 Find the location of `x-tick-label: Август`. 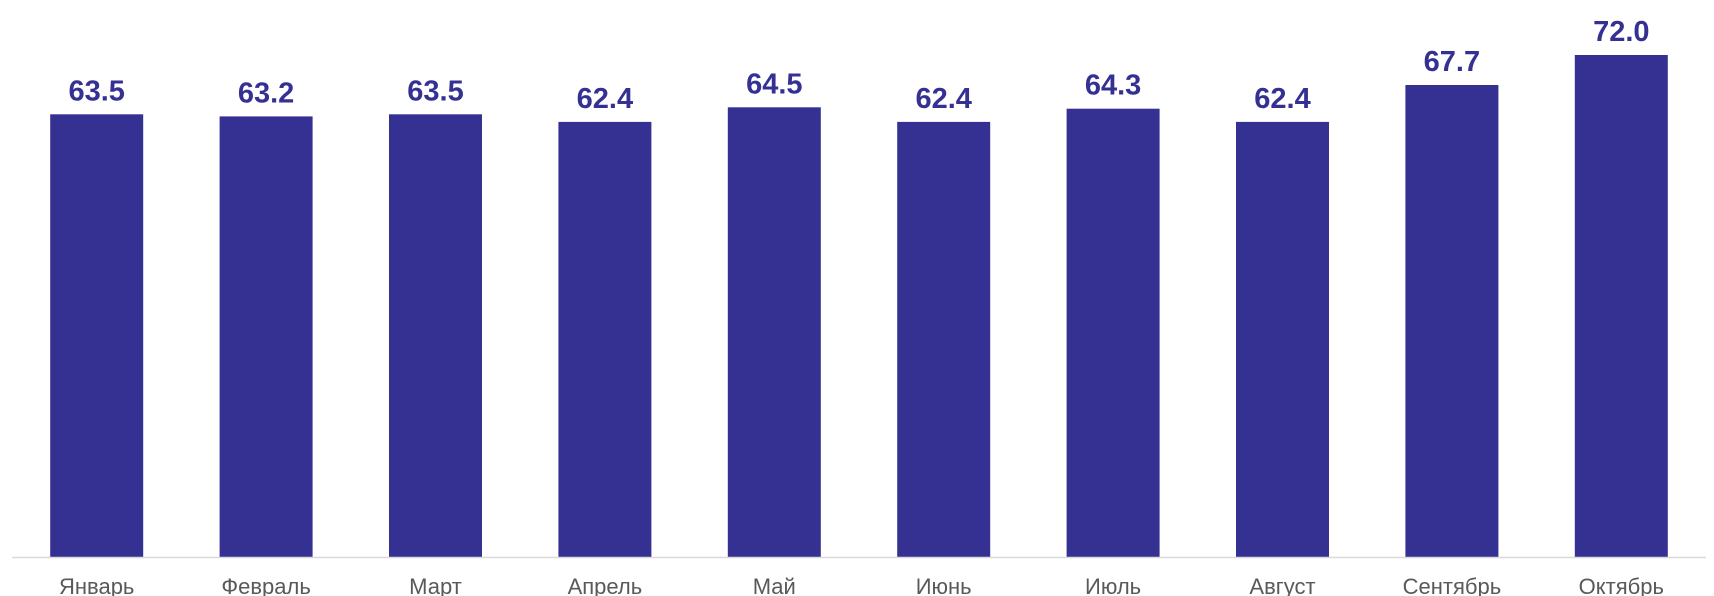

x-tick-label: Август is located at coordinates (1282, 585).